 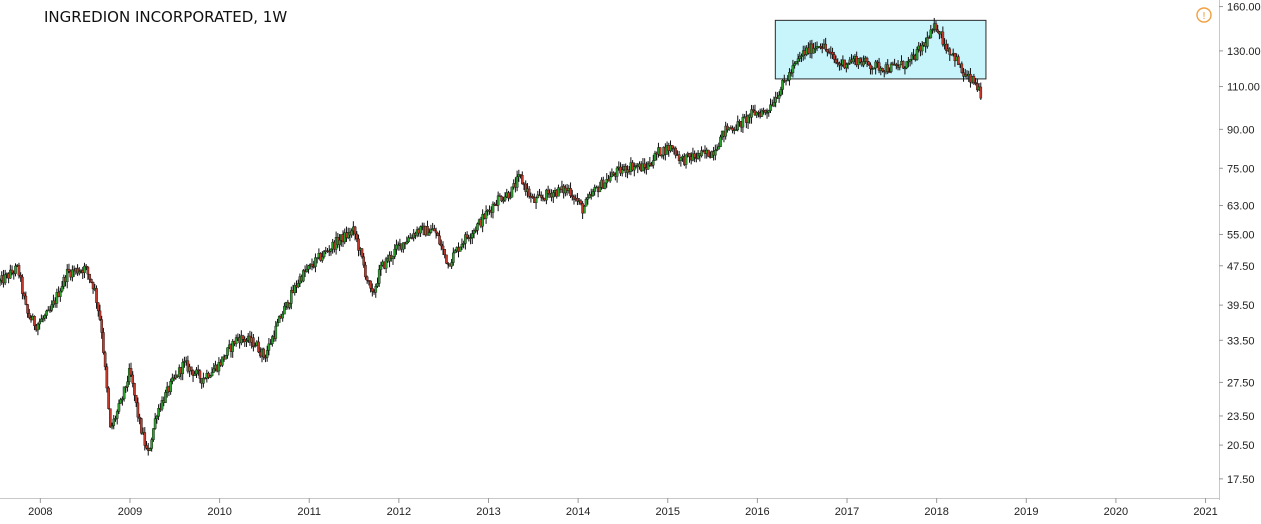 What do you see at coordinates (40, 512) in the screenshot?
I see `x-tick-label: 2008` at bounding box center [40, 512].